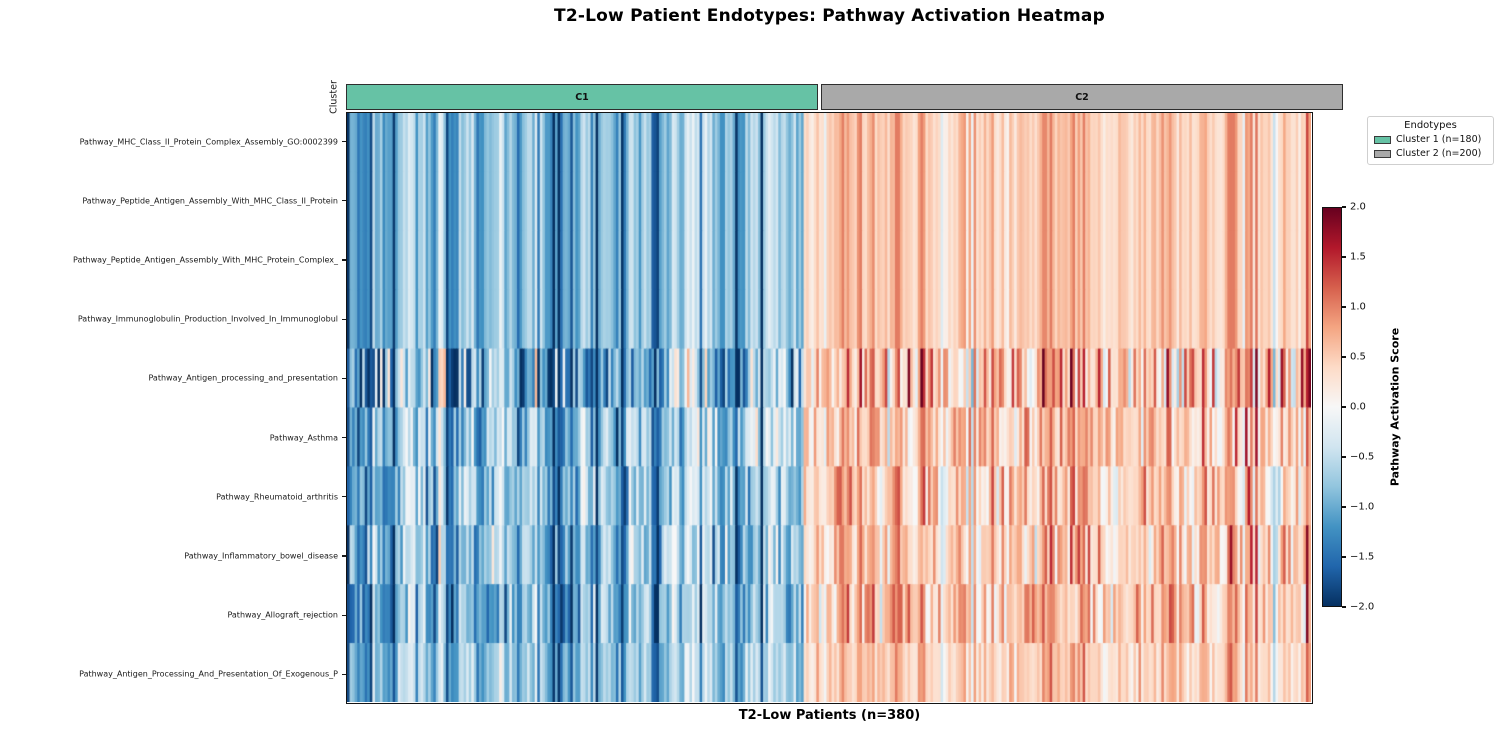 This screenshot has height=731, width=1500. What do you see at coordinates (829, 715) in the screenshot?
I see `x-axis-label: T2-Low Patients (n=380)` at bounding box center [829, 715].